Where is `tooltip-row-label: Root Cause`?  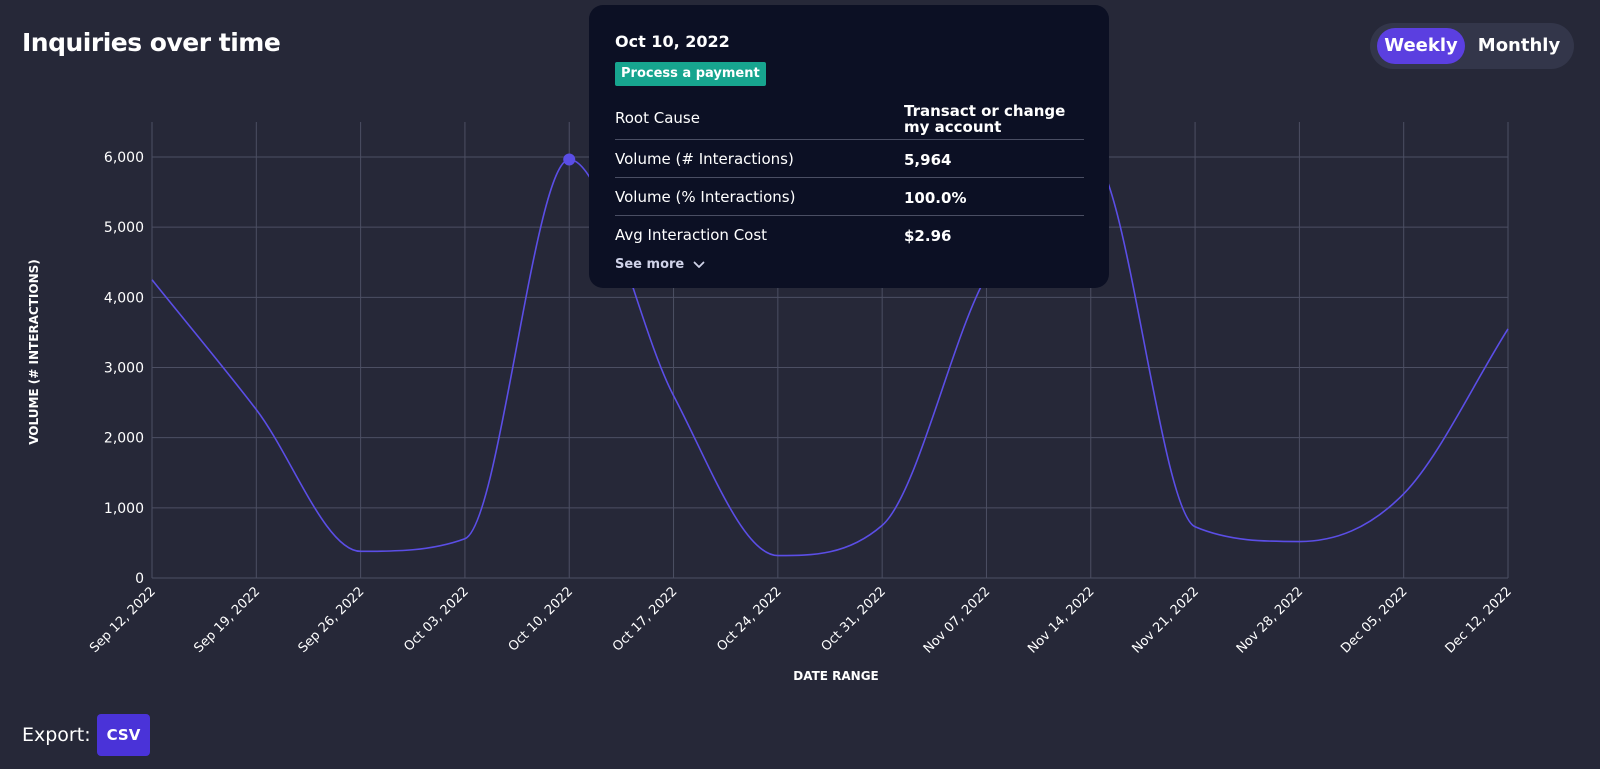
tooltip-row-label: Root Cause is located at coordinates (657, 118).